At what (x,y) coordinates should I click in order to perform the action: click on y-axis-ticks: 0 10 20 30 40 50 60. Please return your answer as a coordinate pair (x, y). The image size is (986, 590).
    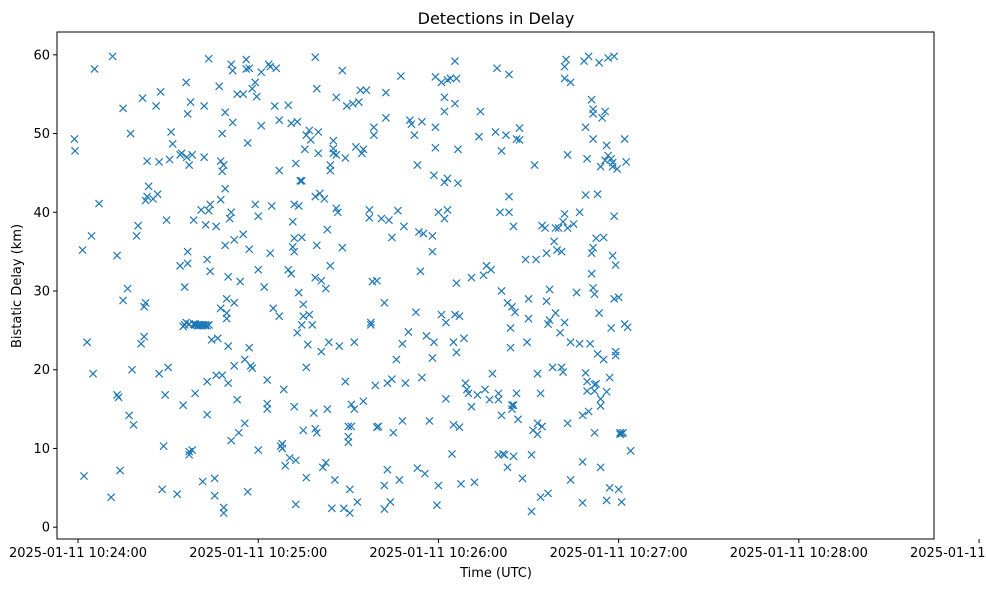
    Looking at the image, I should click on (45, 292).